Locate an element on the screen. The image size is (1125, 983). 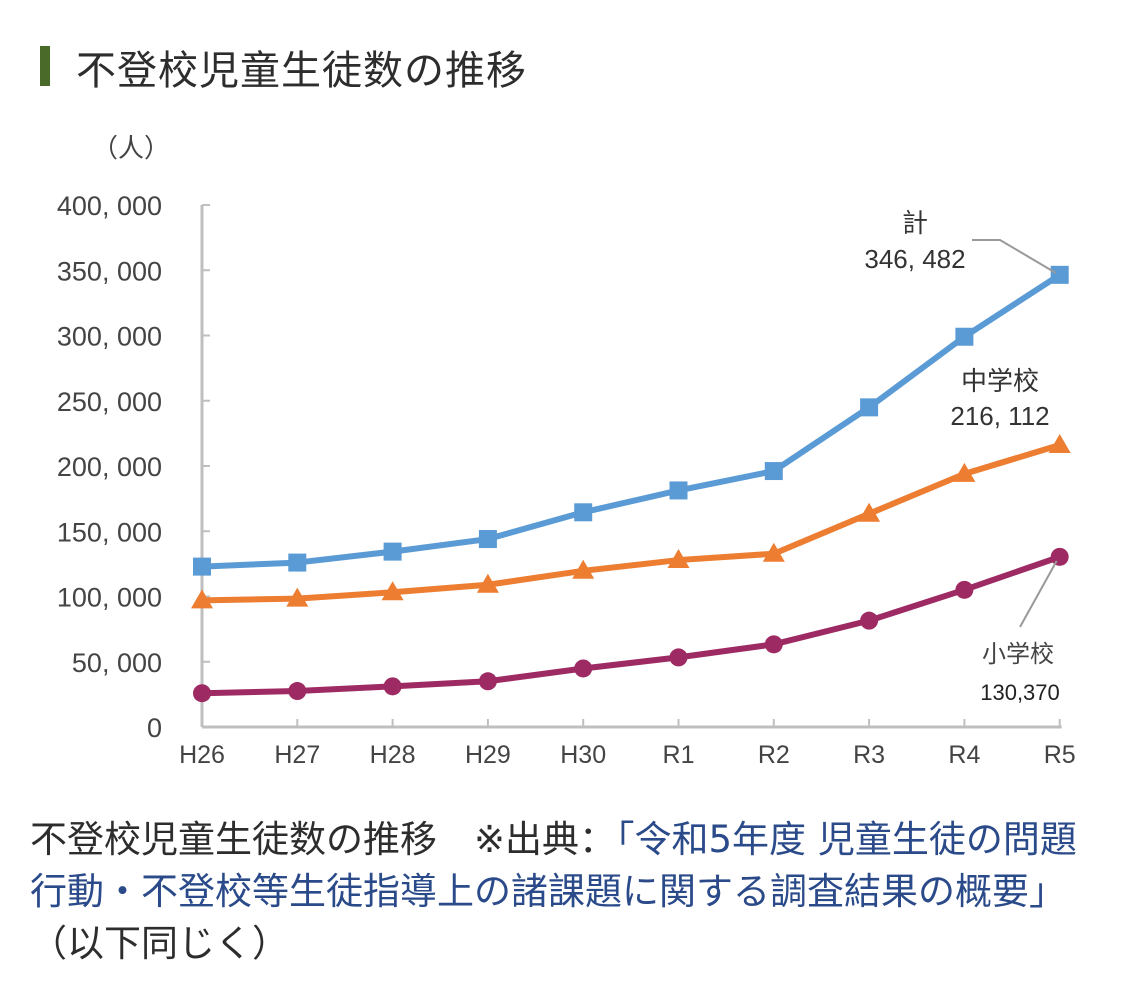
junior-high-value-label: 216, 112 is located at coordinates (999, 416).